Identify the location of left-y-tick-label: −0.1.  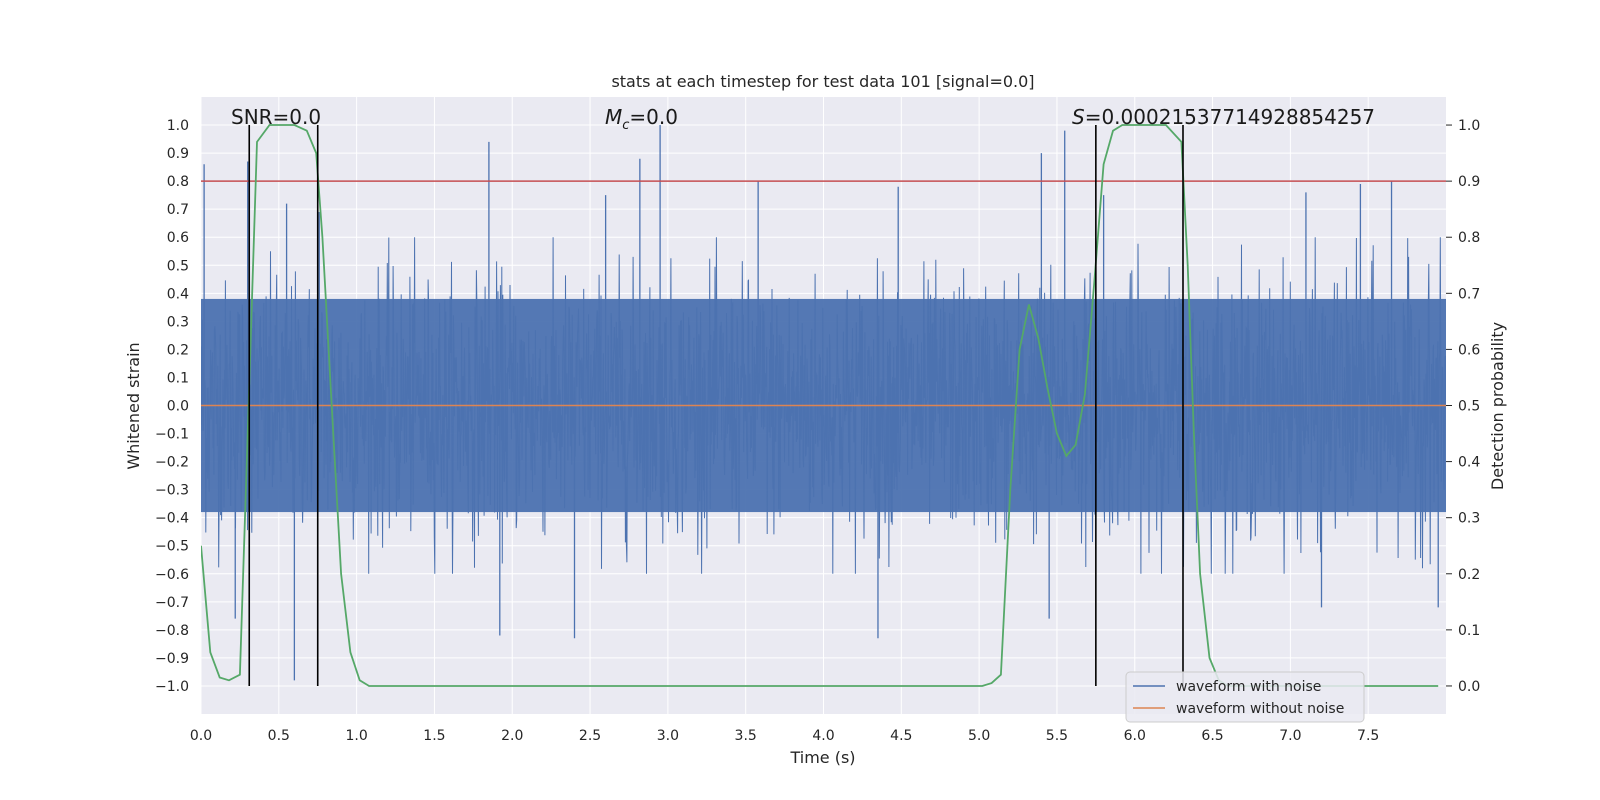
(172, 435).